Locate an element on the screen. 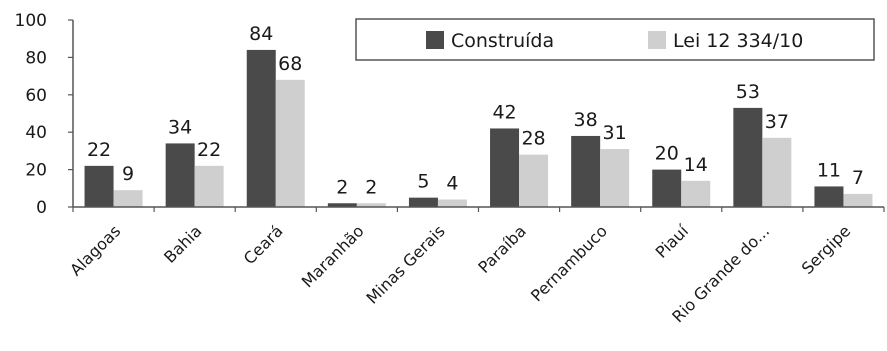 The height and width of the screenshot is (351, 887). y-tick-label: 100 is located at coordinates (31, 21).